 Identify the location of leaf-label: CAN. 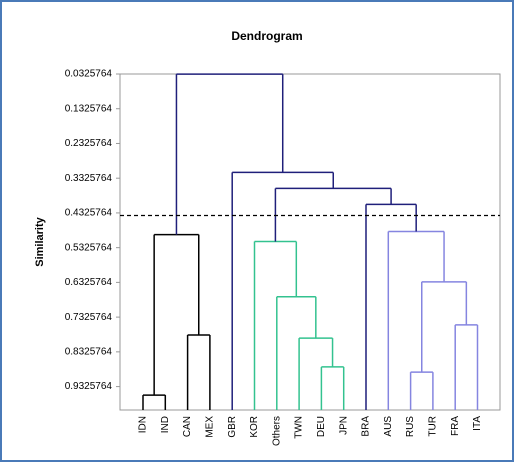
(187, 426).